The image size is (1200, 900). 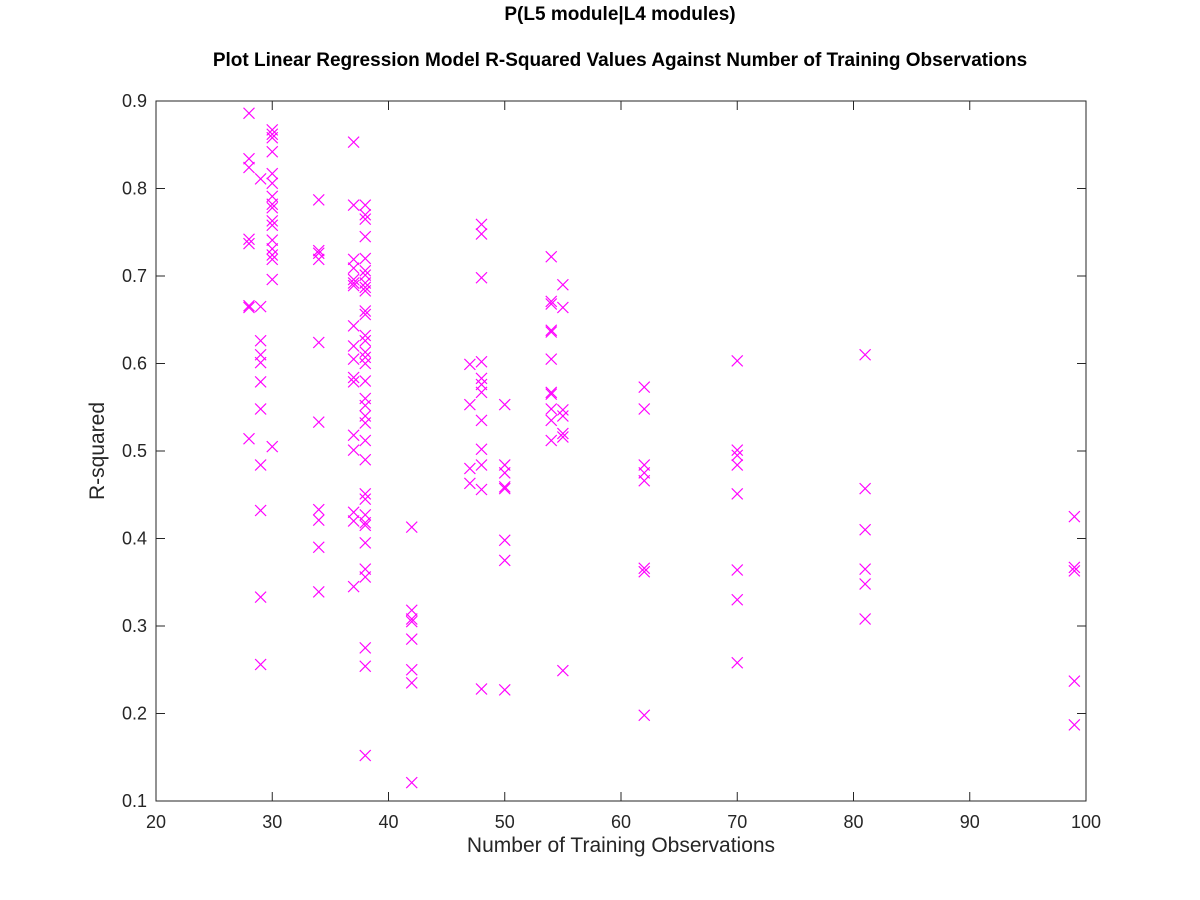 I want to click on y-tick-label: 0.5, so click(x=134, y=451).